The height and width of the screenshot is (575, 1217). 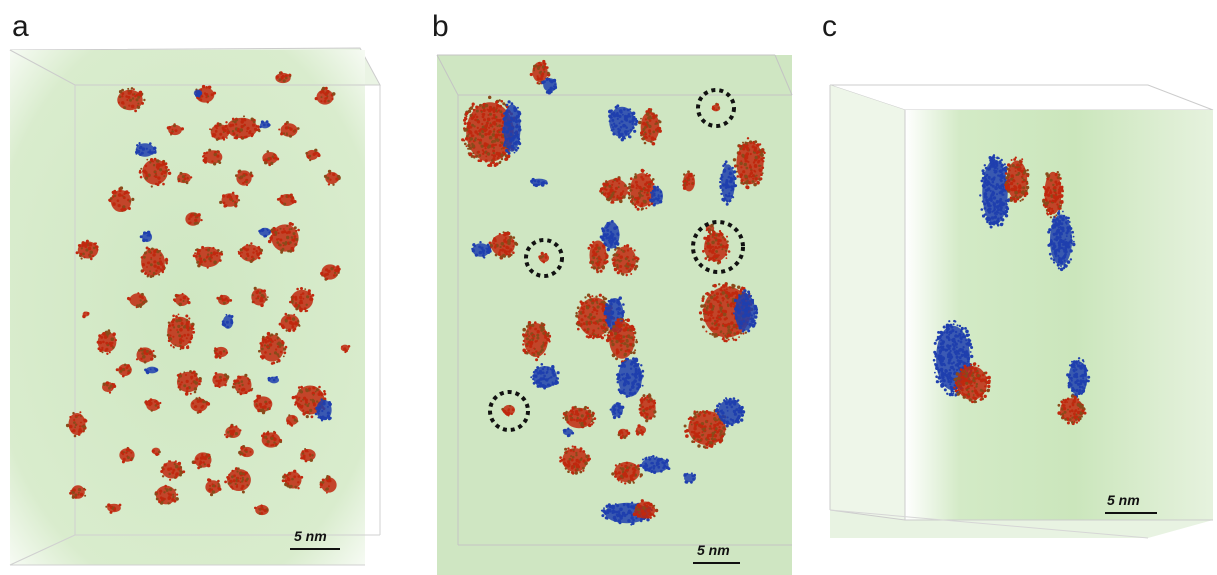 I want to click on scale-bar-b: 5 nm, so click(x=716, y=553).